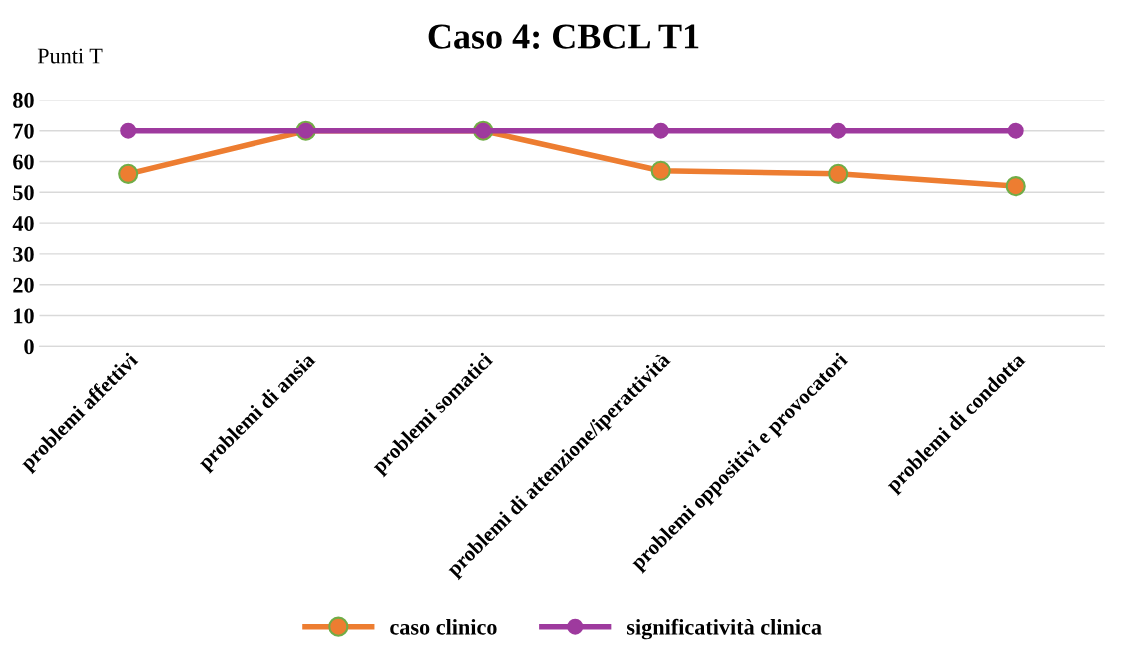 The height and width of the screenshot is (666, 1127). What do you see at coordinates (23, 254) in the screenshot?
I see `y-tick-label: 30` at bounding box center [23, 254].